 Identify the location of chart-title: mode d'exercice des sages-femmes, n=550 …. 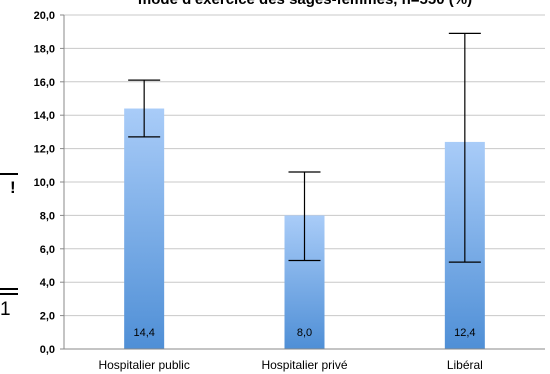
(305, 4).